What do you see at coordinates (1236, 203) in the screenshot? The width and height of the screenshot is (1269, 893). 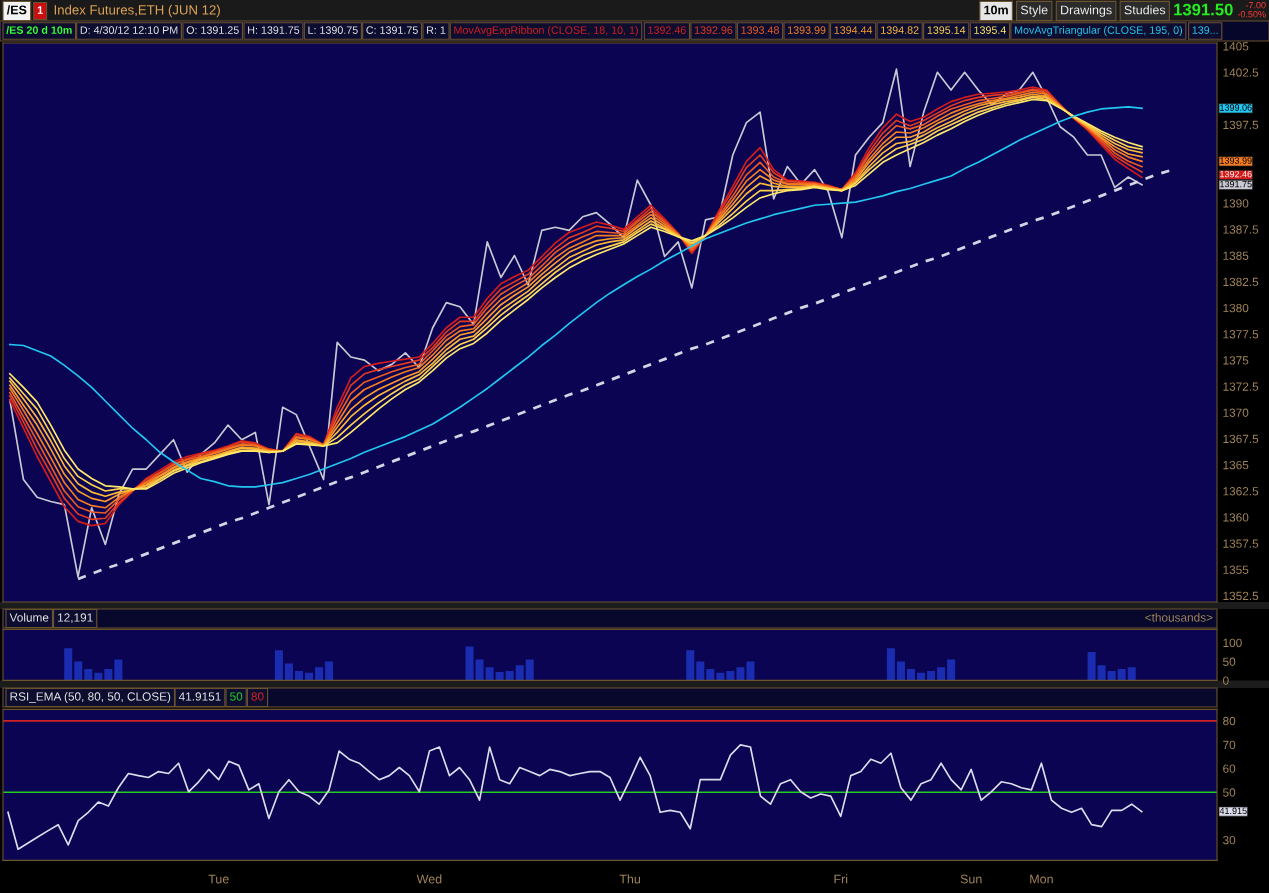 I see `y-tick-label: 1390` at bounding box center [1236, 203].